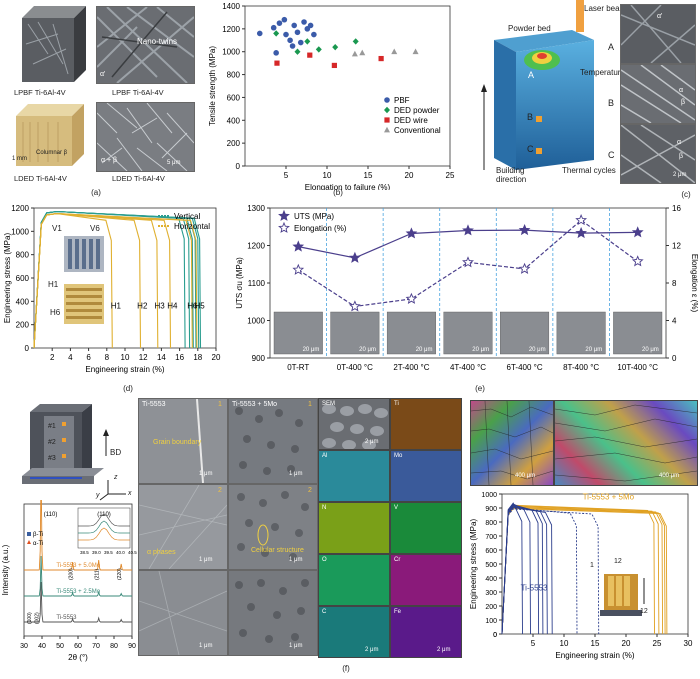 This screenshot has height=679, width=700. Describe the element at coordinates (512, 443) in the screenshot. I see `ebsd-ti5553: 400 μm` at that location.